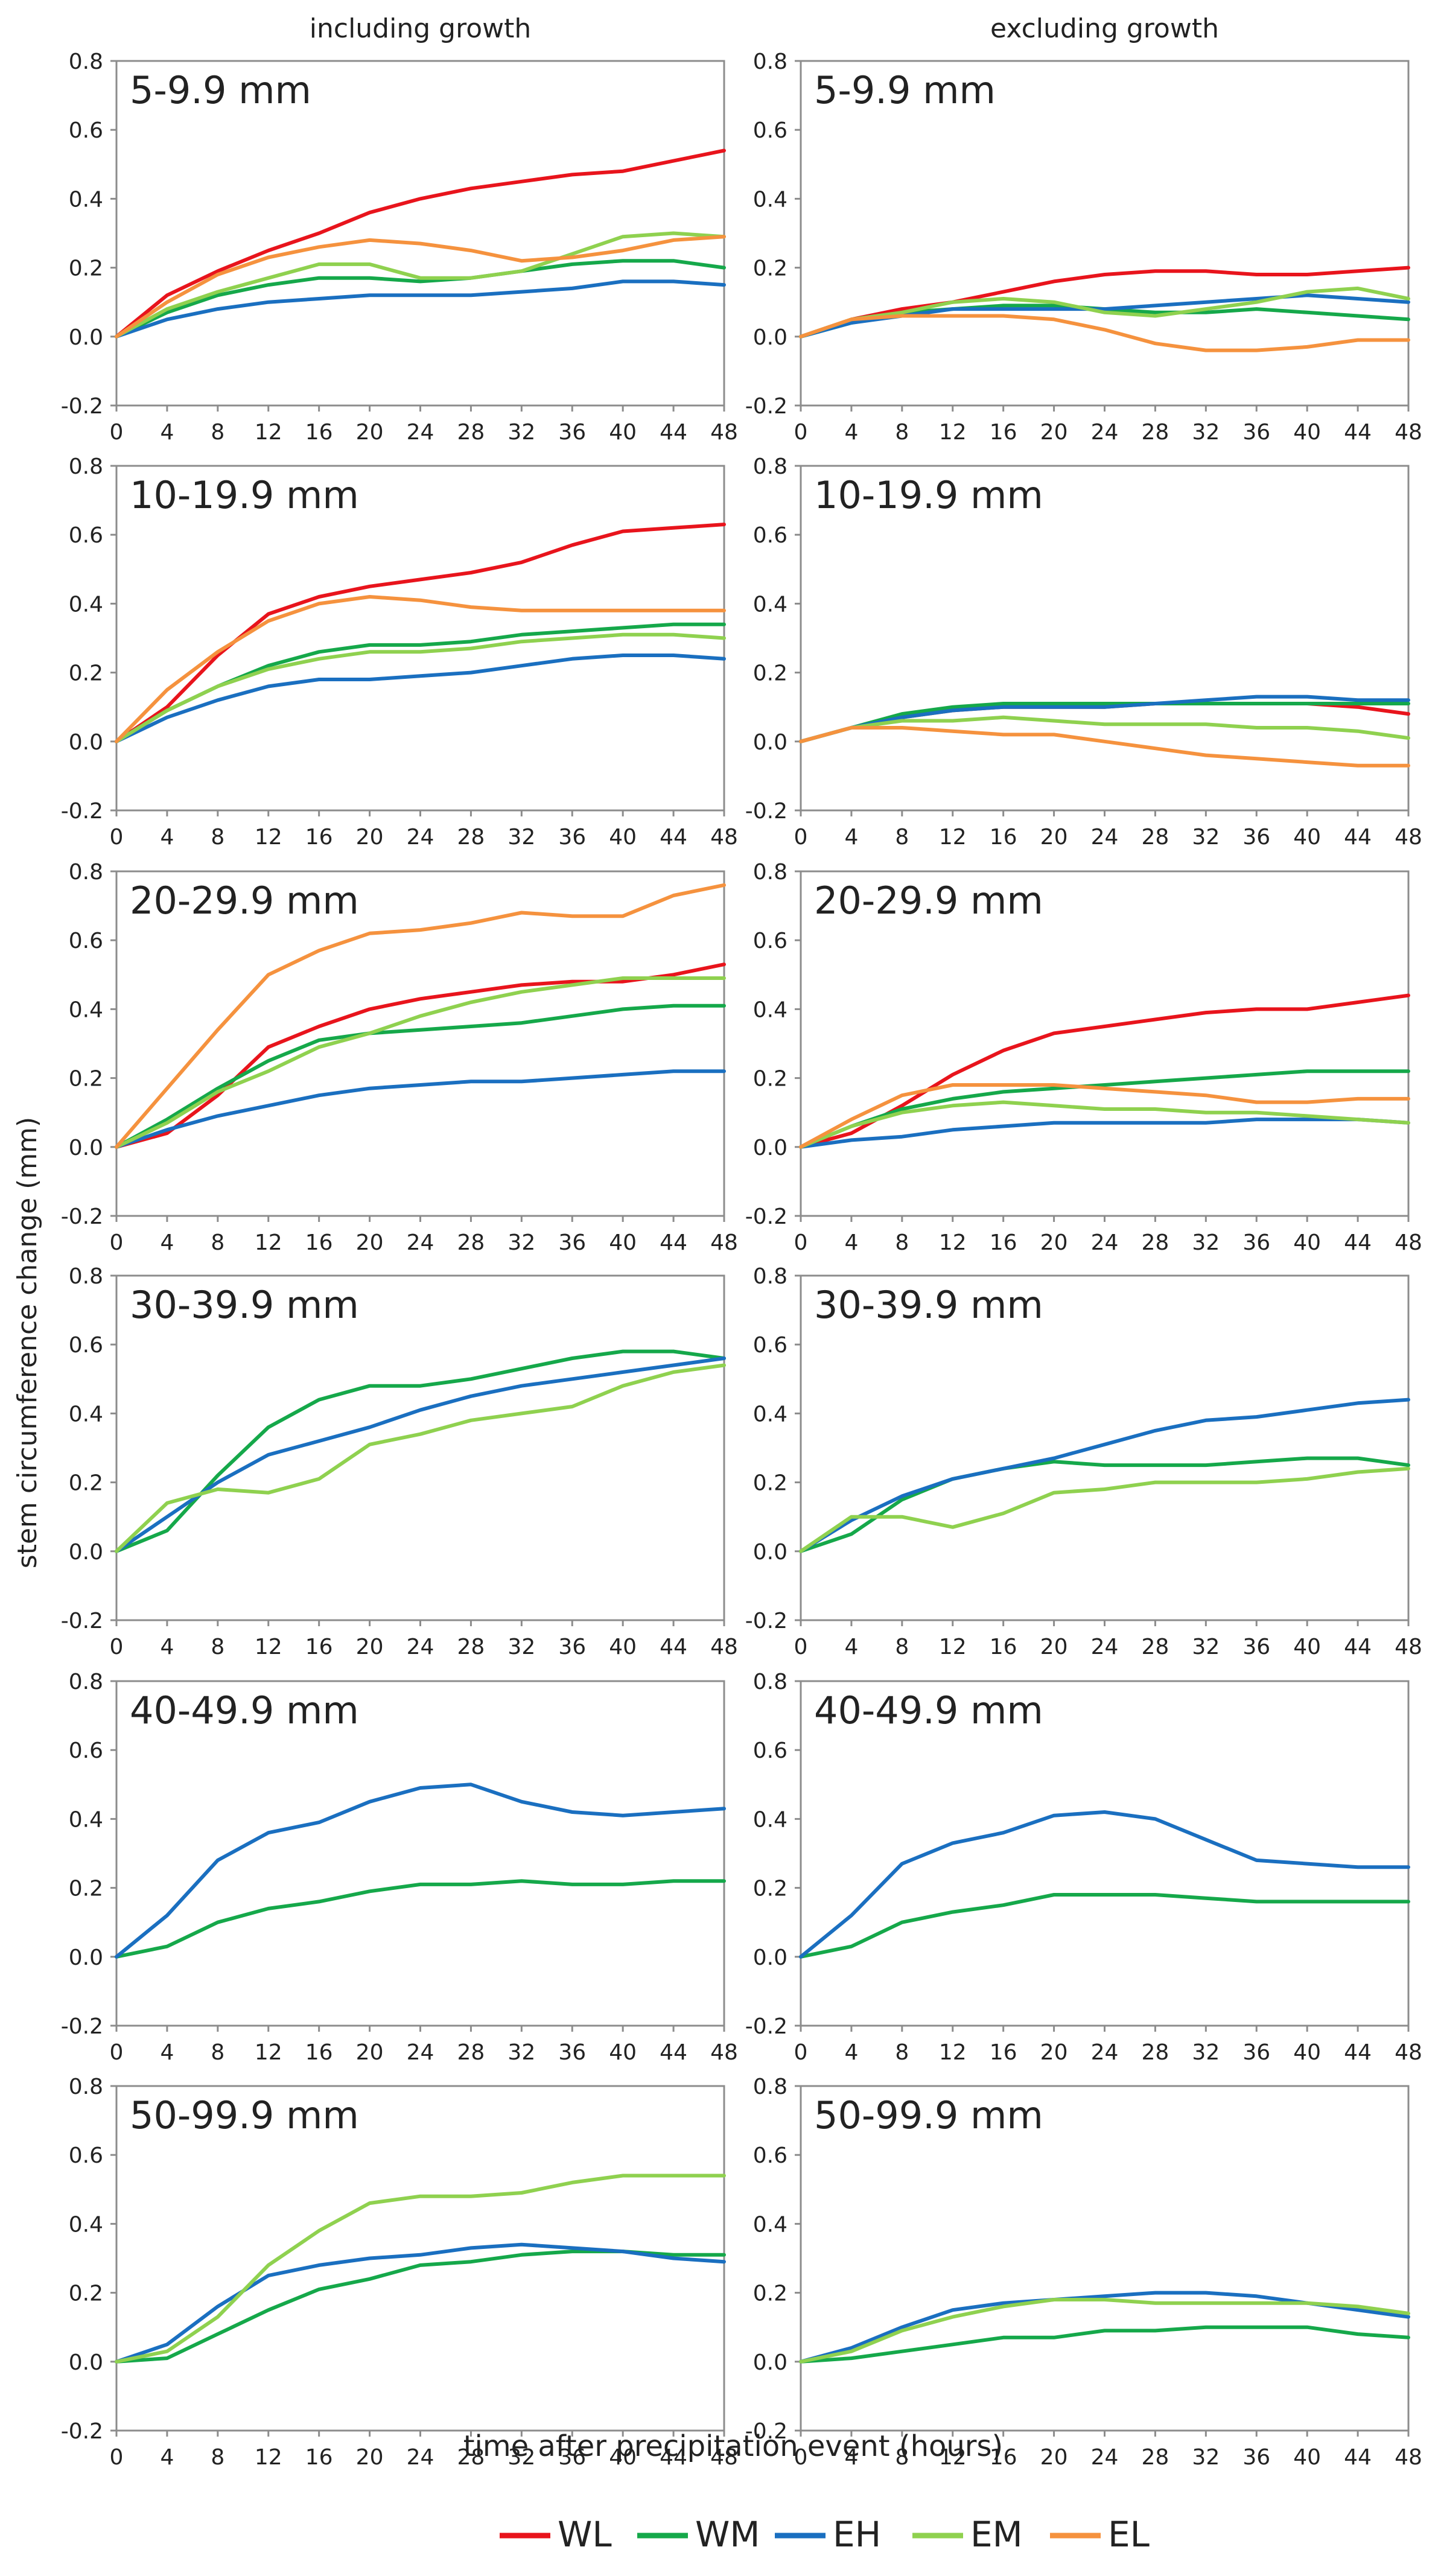  I want to click on panel-title: 20-29.9 mm, so click(928, 901).